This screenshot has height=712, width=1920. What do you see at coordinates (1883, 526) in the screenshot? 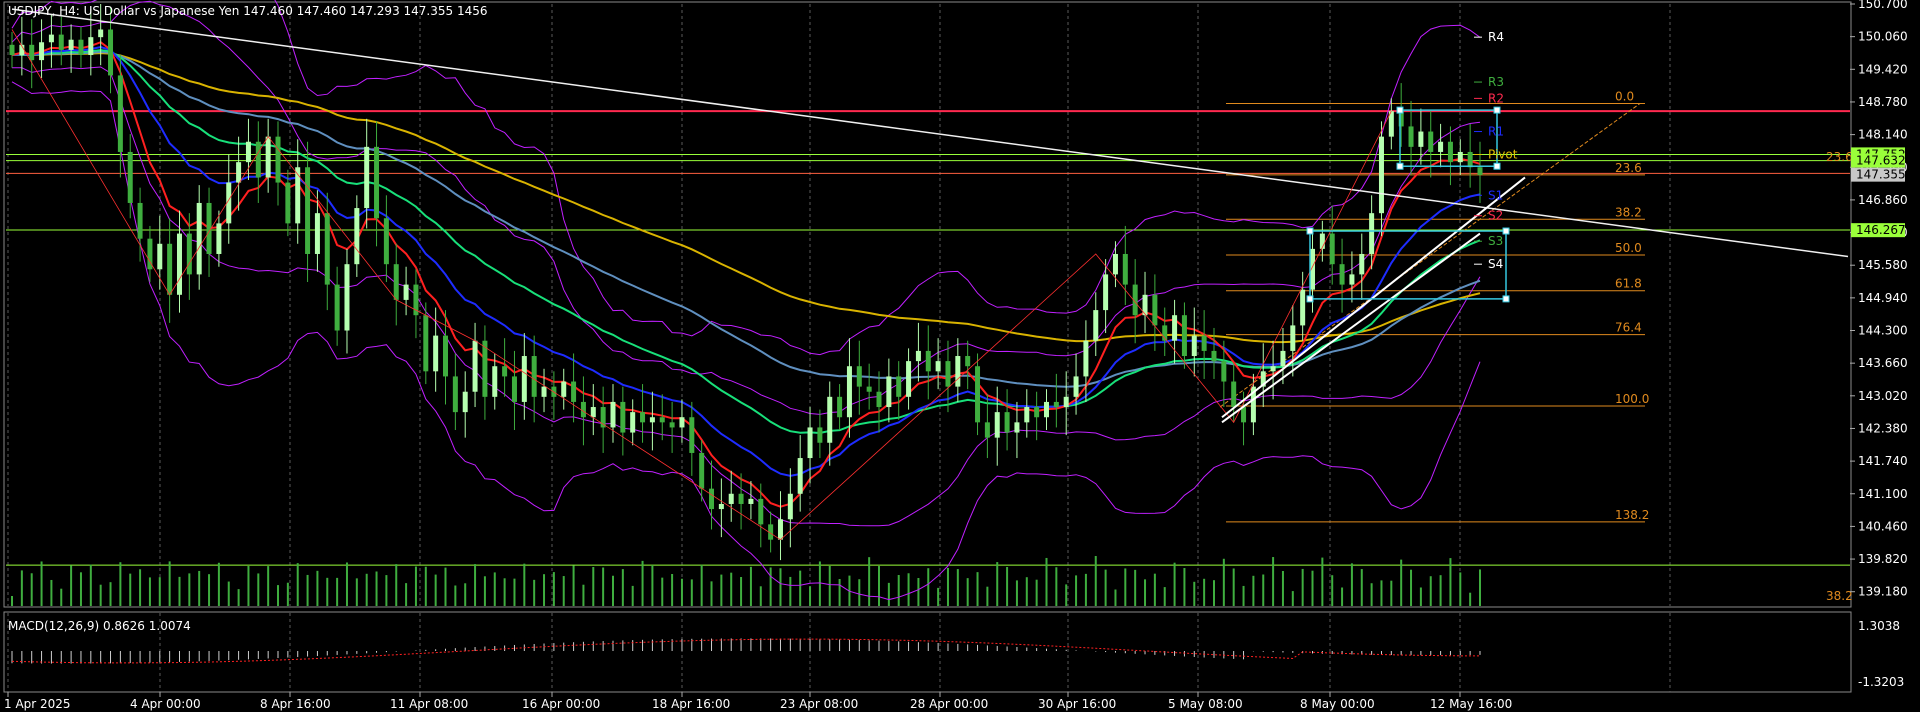
I see `y-tick-label: 140.460` at bounding box center [1883, 526].